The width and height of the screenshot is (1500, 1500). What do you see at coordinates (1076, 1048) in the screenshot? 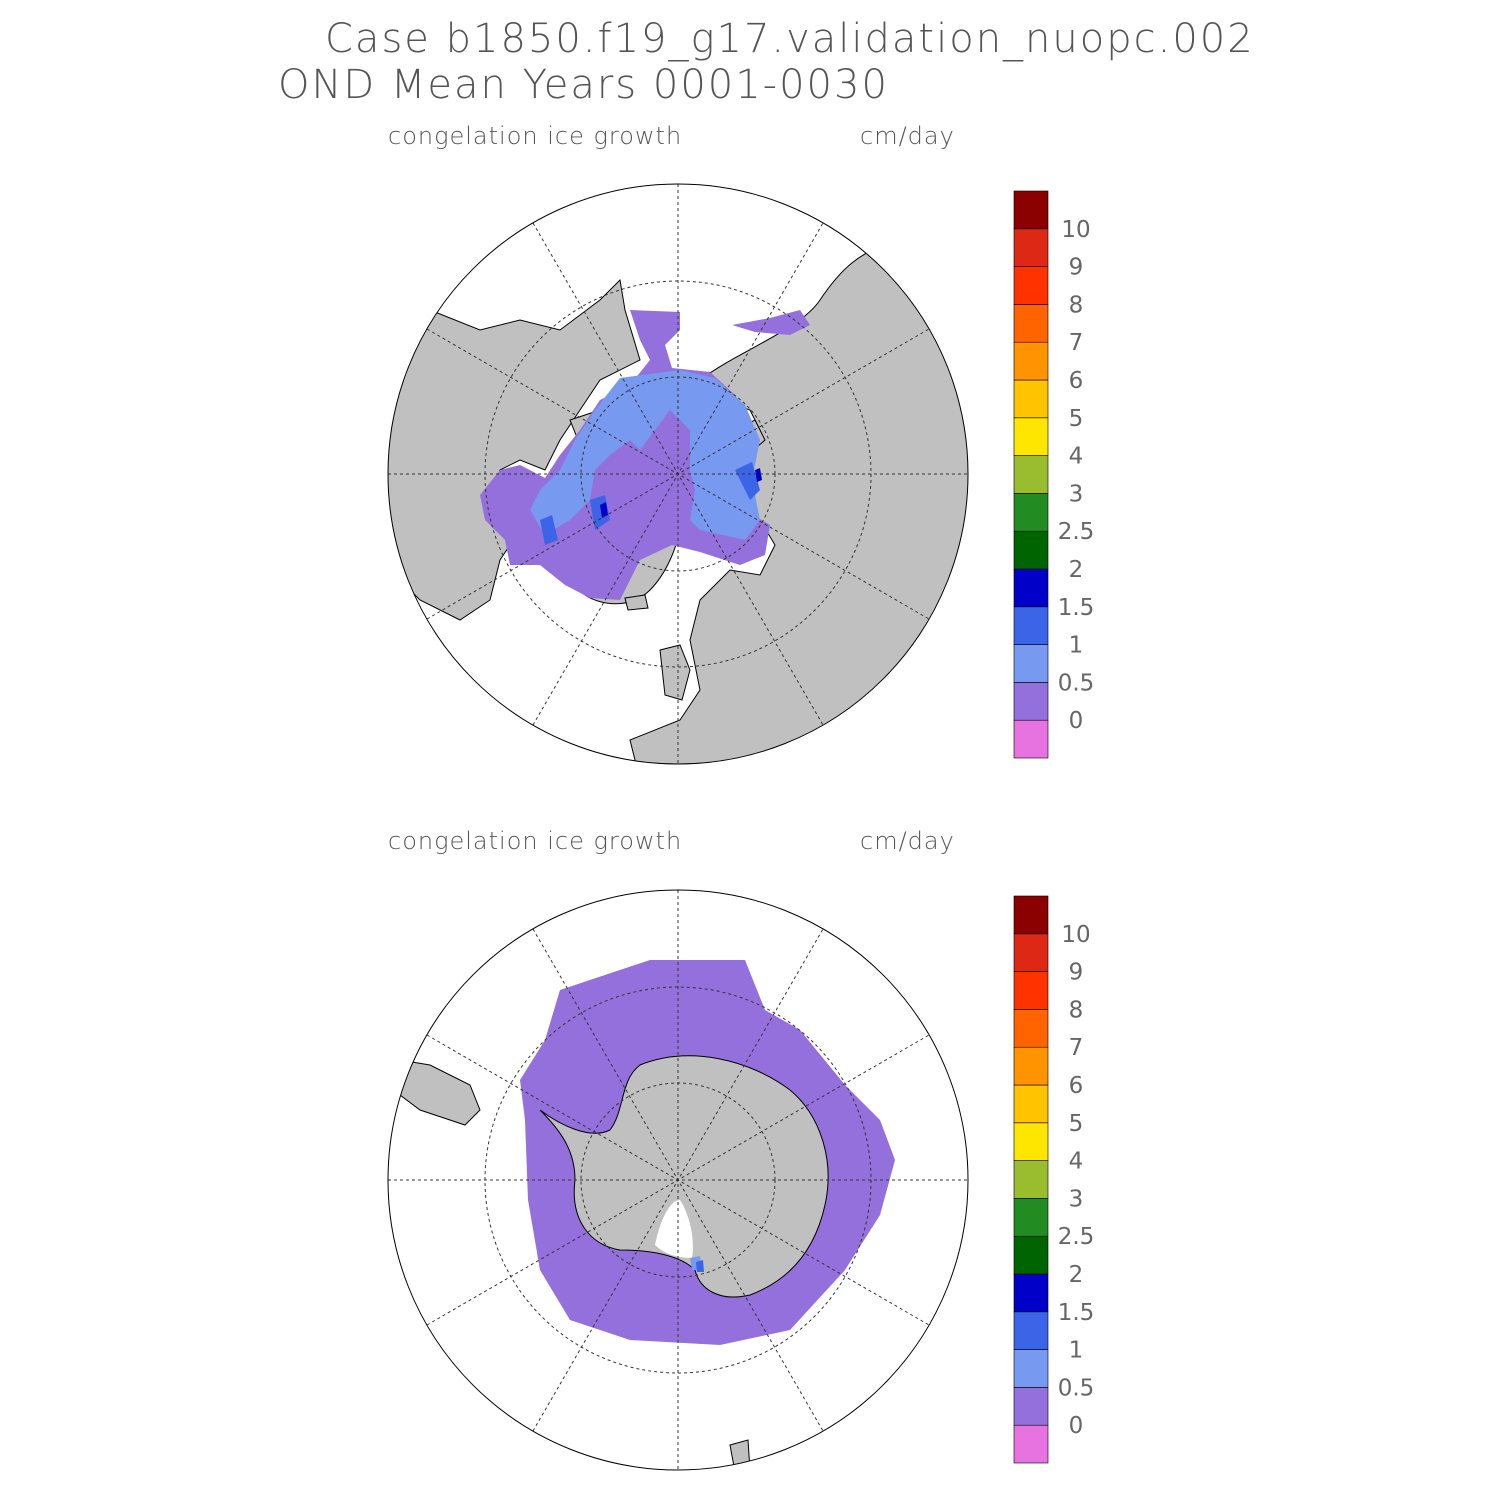
I see `south-colorbar-label: 7` at bounding box center [1076, 1048].